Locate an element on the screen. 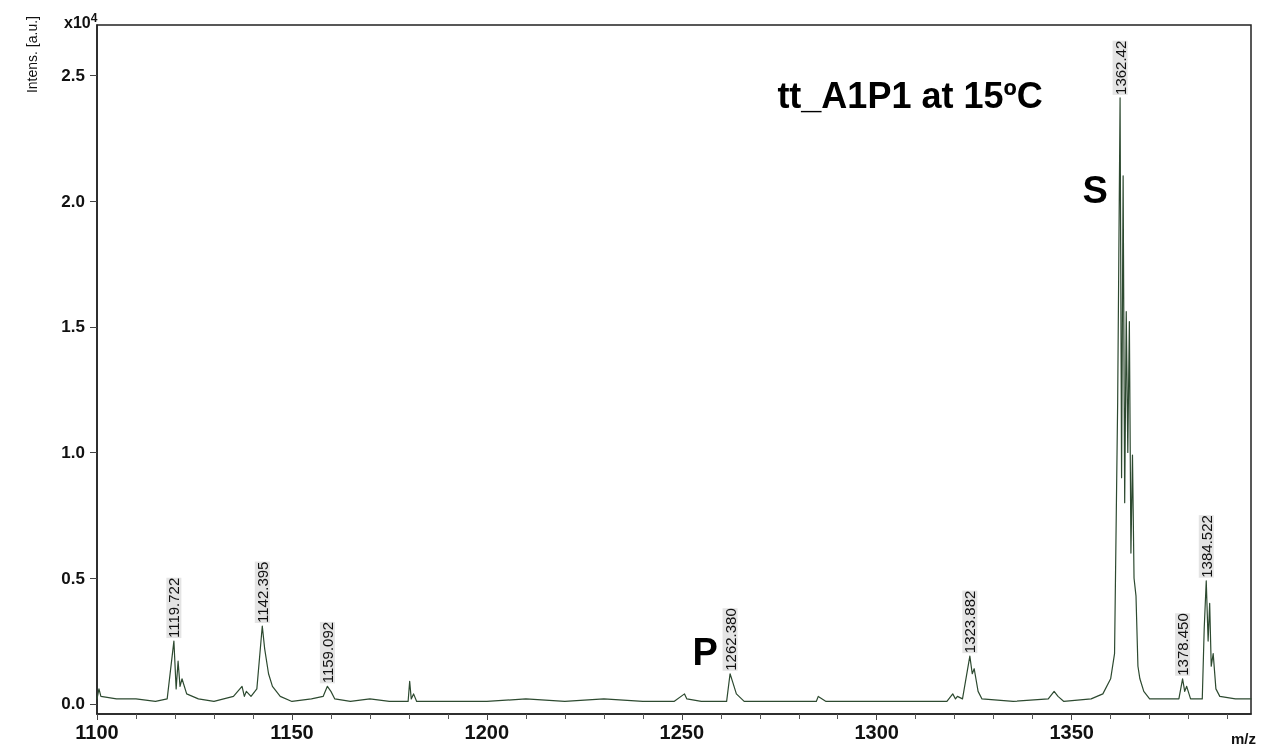 Image resolution: width=1262 pixels, height=750 pixels. text: tt_A1P1 at 15ºC is located at coordinates (910, 95).